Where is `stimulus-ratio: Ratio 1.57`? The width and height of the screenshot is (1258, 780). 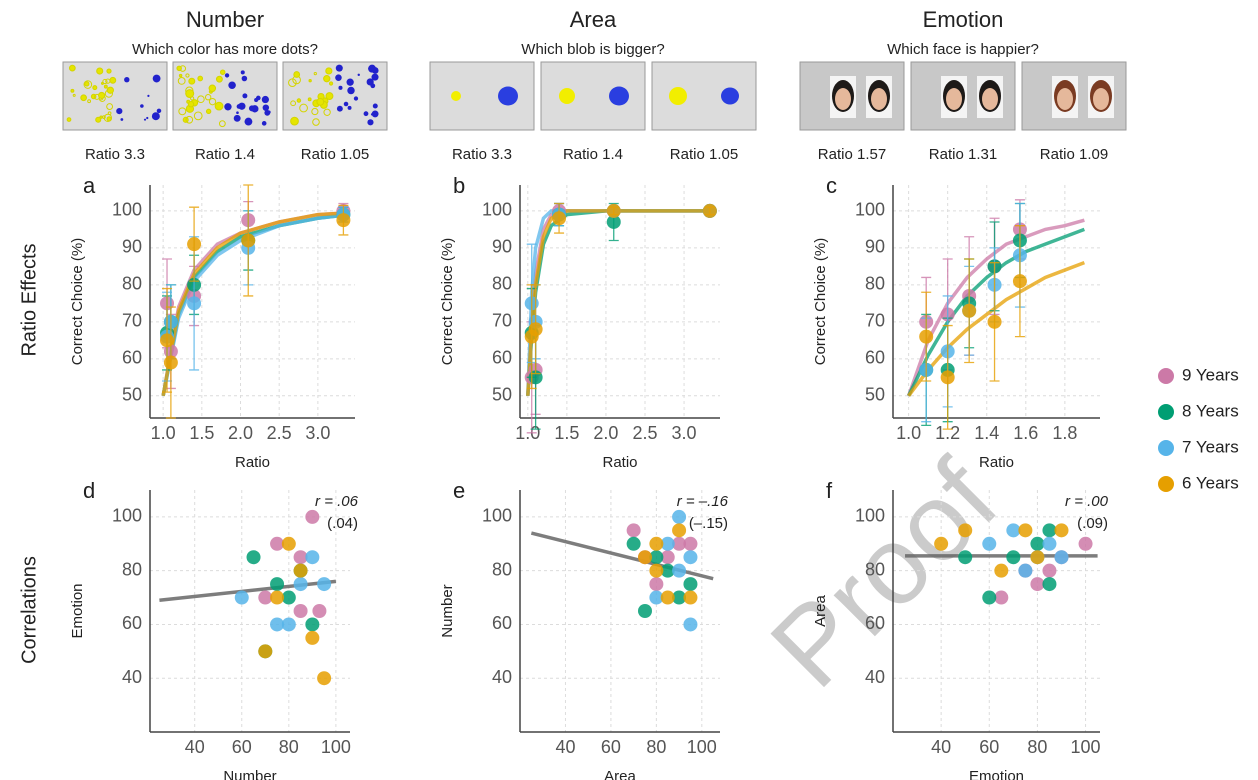
stimulus-ratio: Ratio 1.57 is located at coordinates (852, 154).